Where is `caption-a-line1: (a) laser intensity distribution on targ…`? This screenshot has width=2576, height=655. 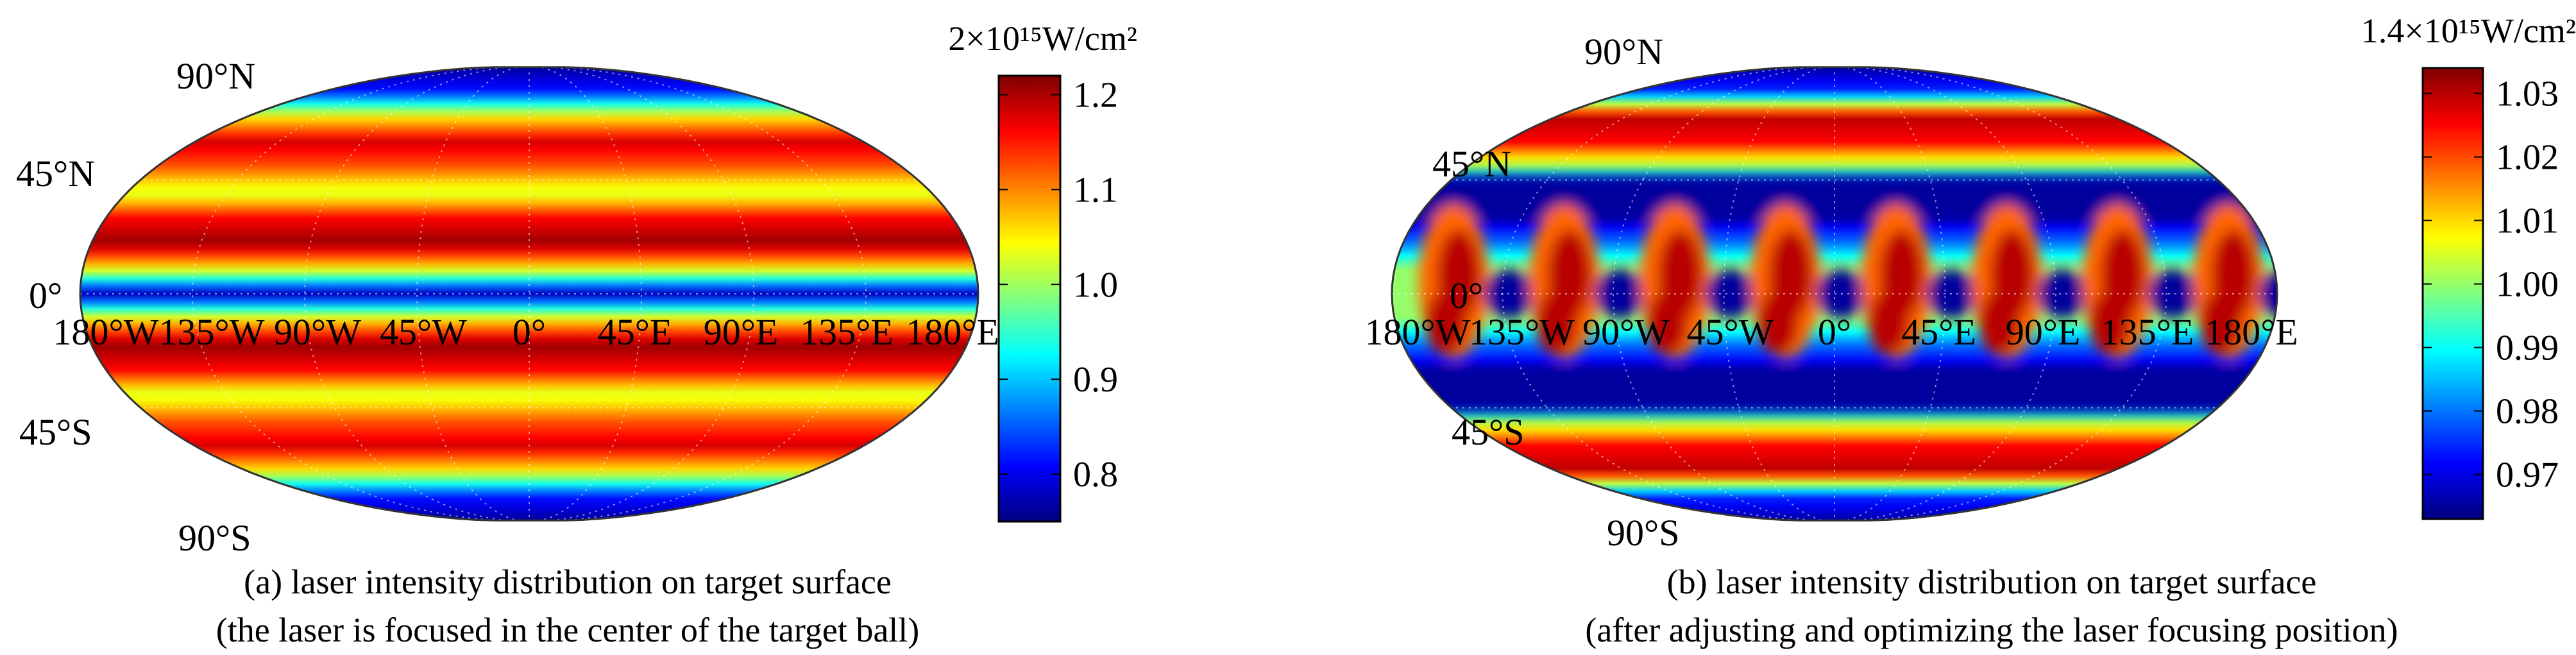
caption-a-line1: (a) laser intensity distribution on targ… is located at coordinates (568, 582).